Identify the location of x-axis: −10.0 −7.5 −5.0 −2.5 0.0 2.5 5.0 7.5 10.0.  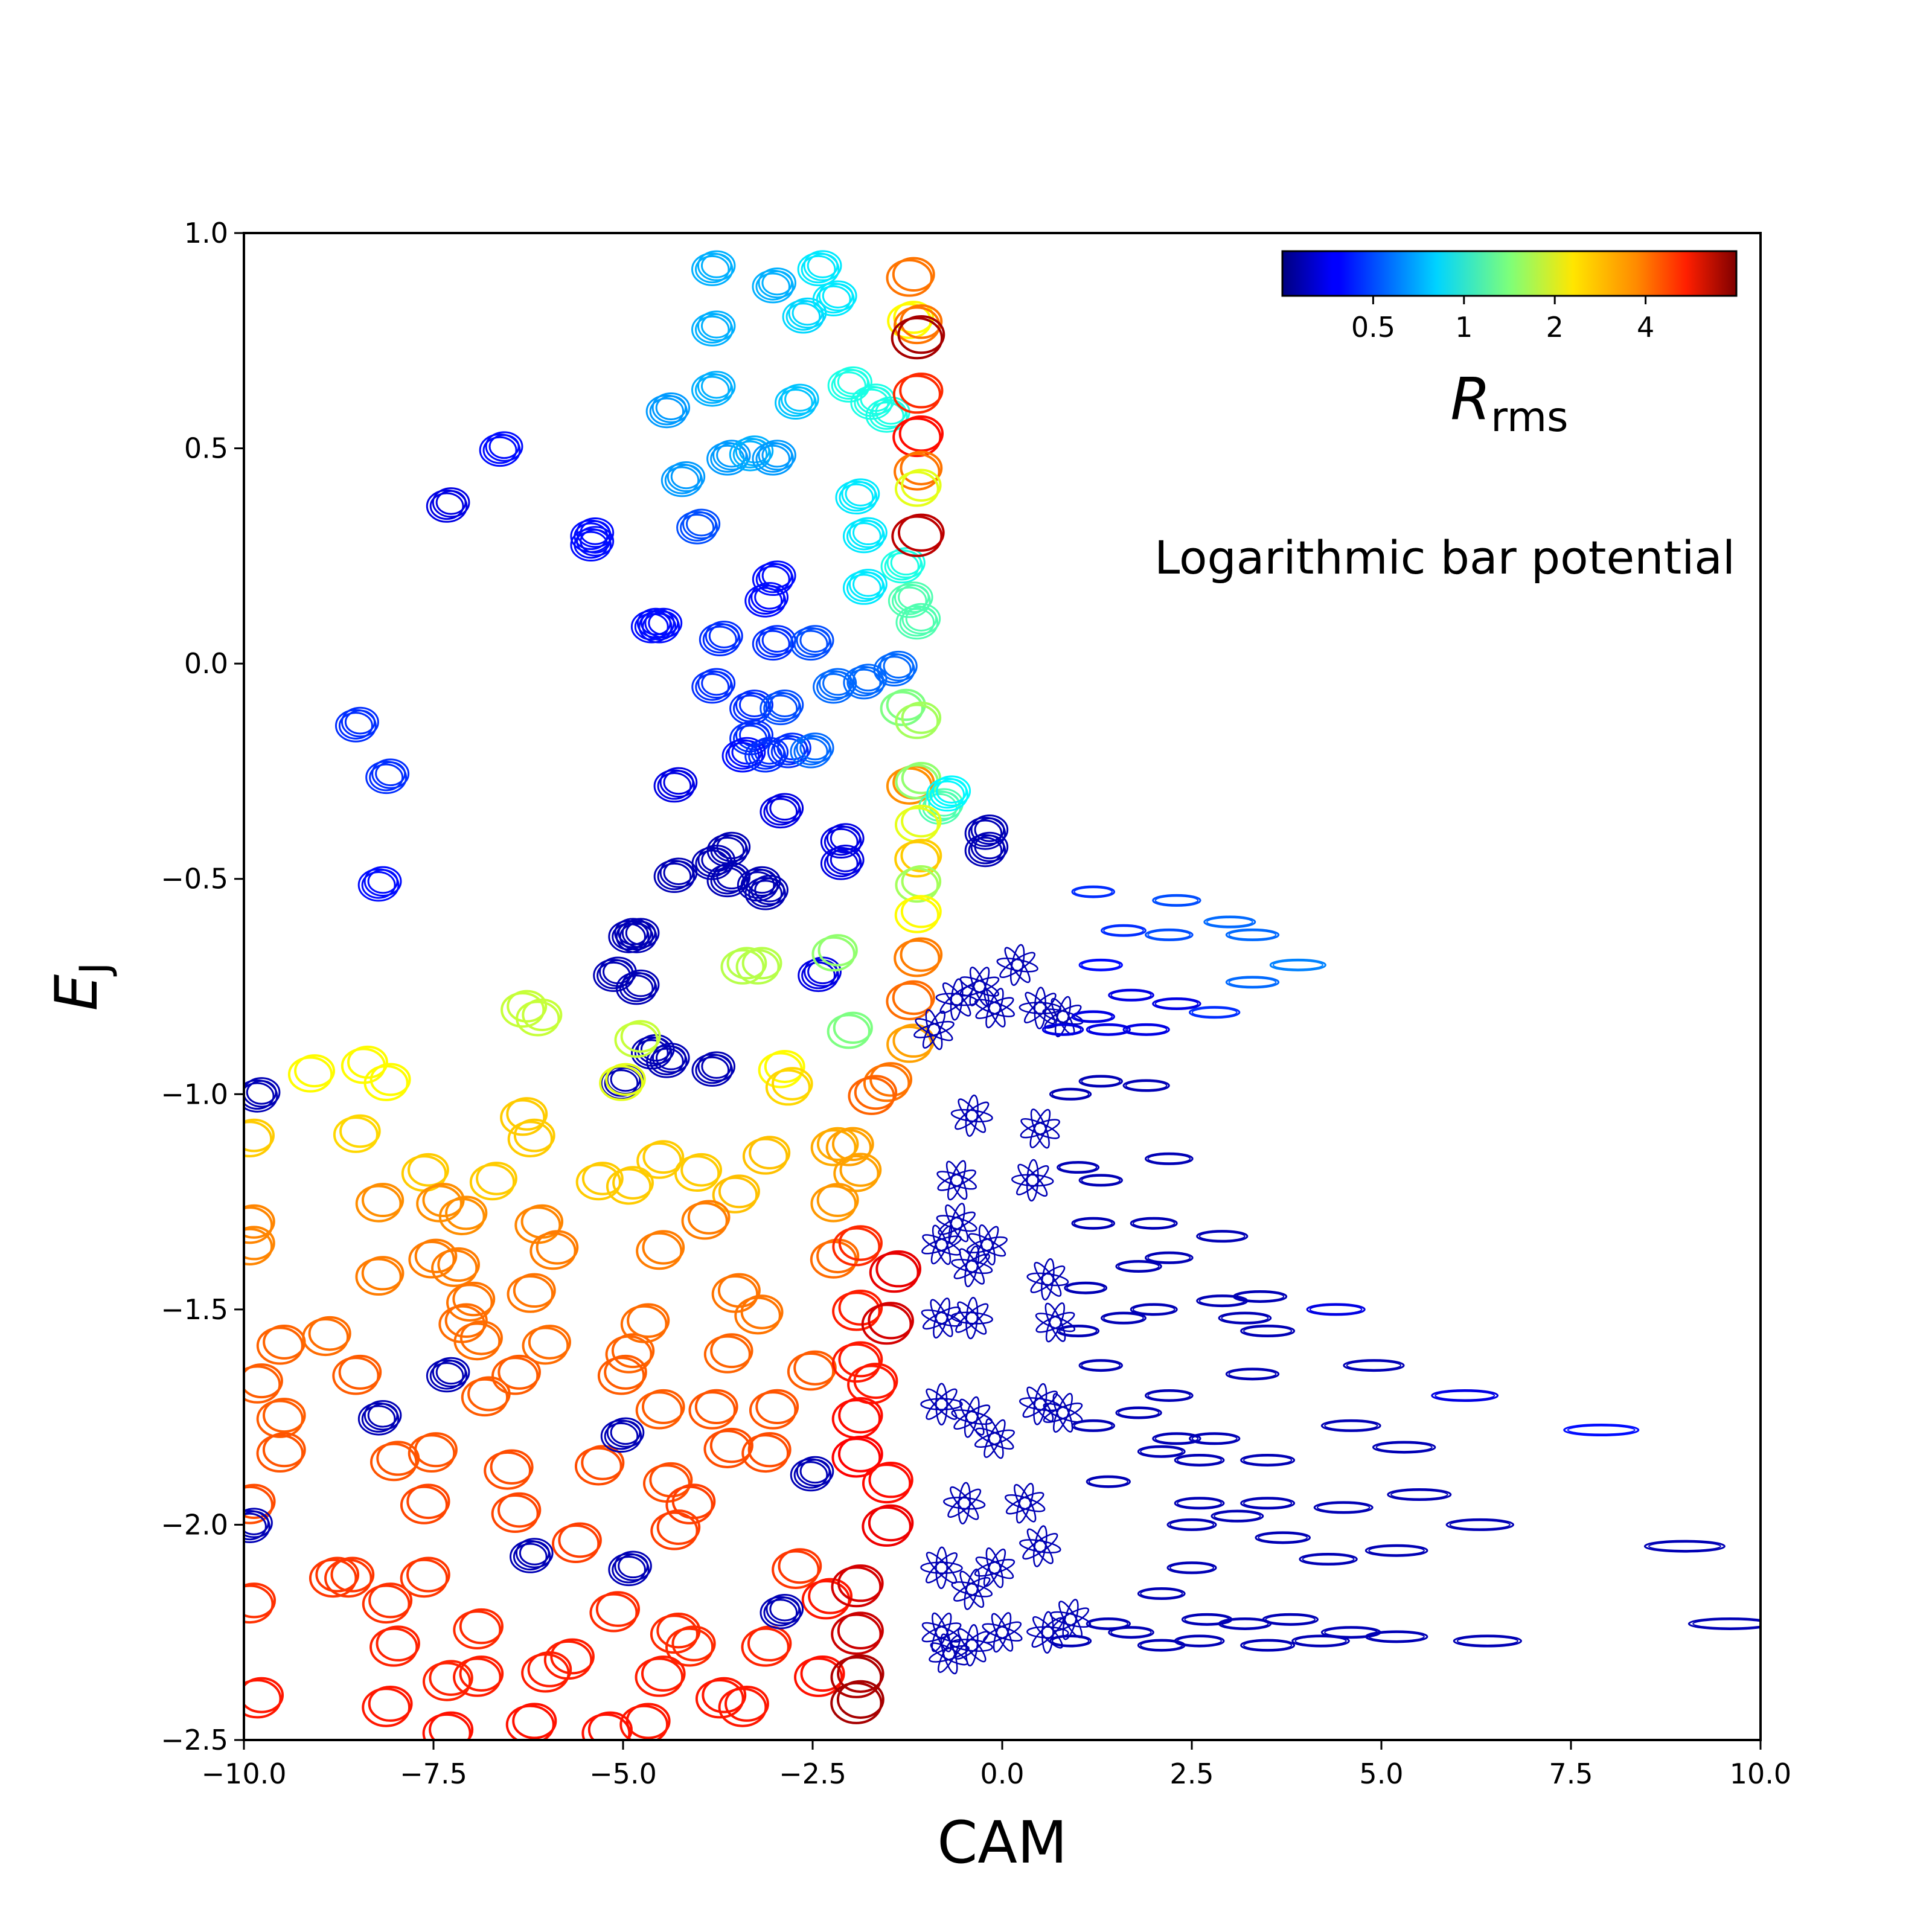
(997, 1765).